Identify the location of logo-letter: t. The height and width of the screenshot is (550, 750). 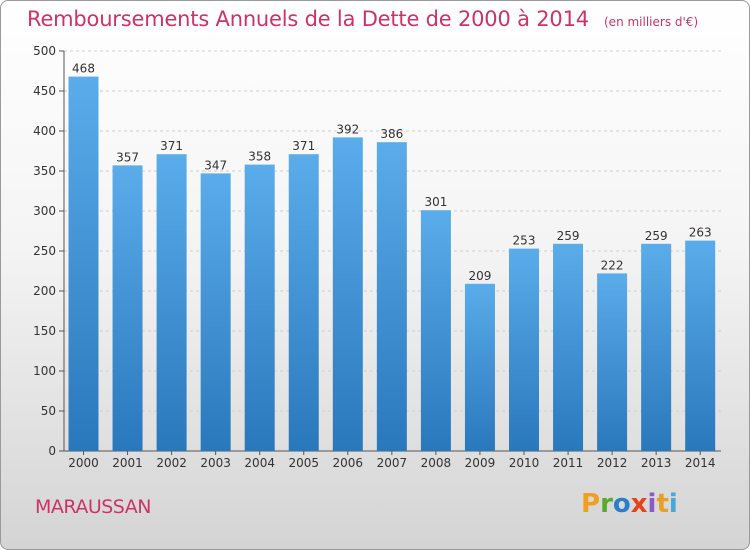
(662, 504).